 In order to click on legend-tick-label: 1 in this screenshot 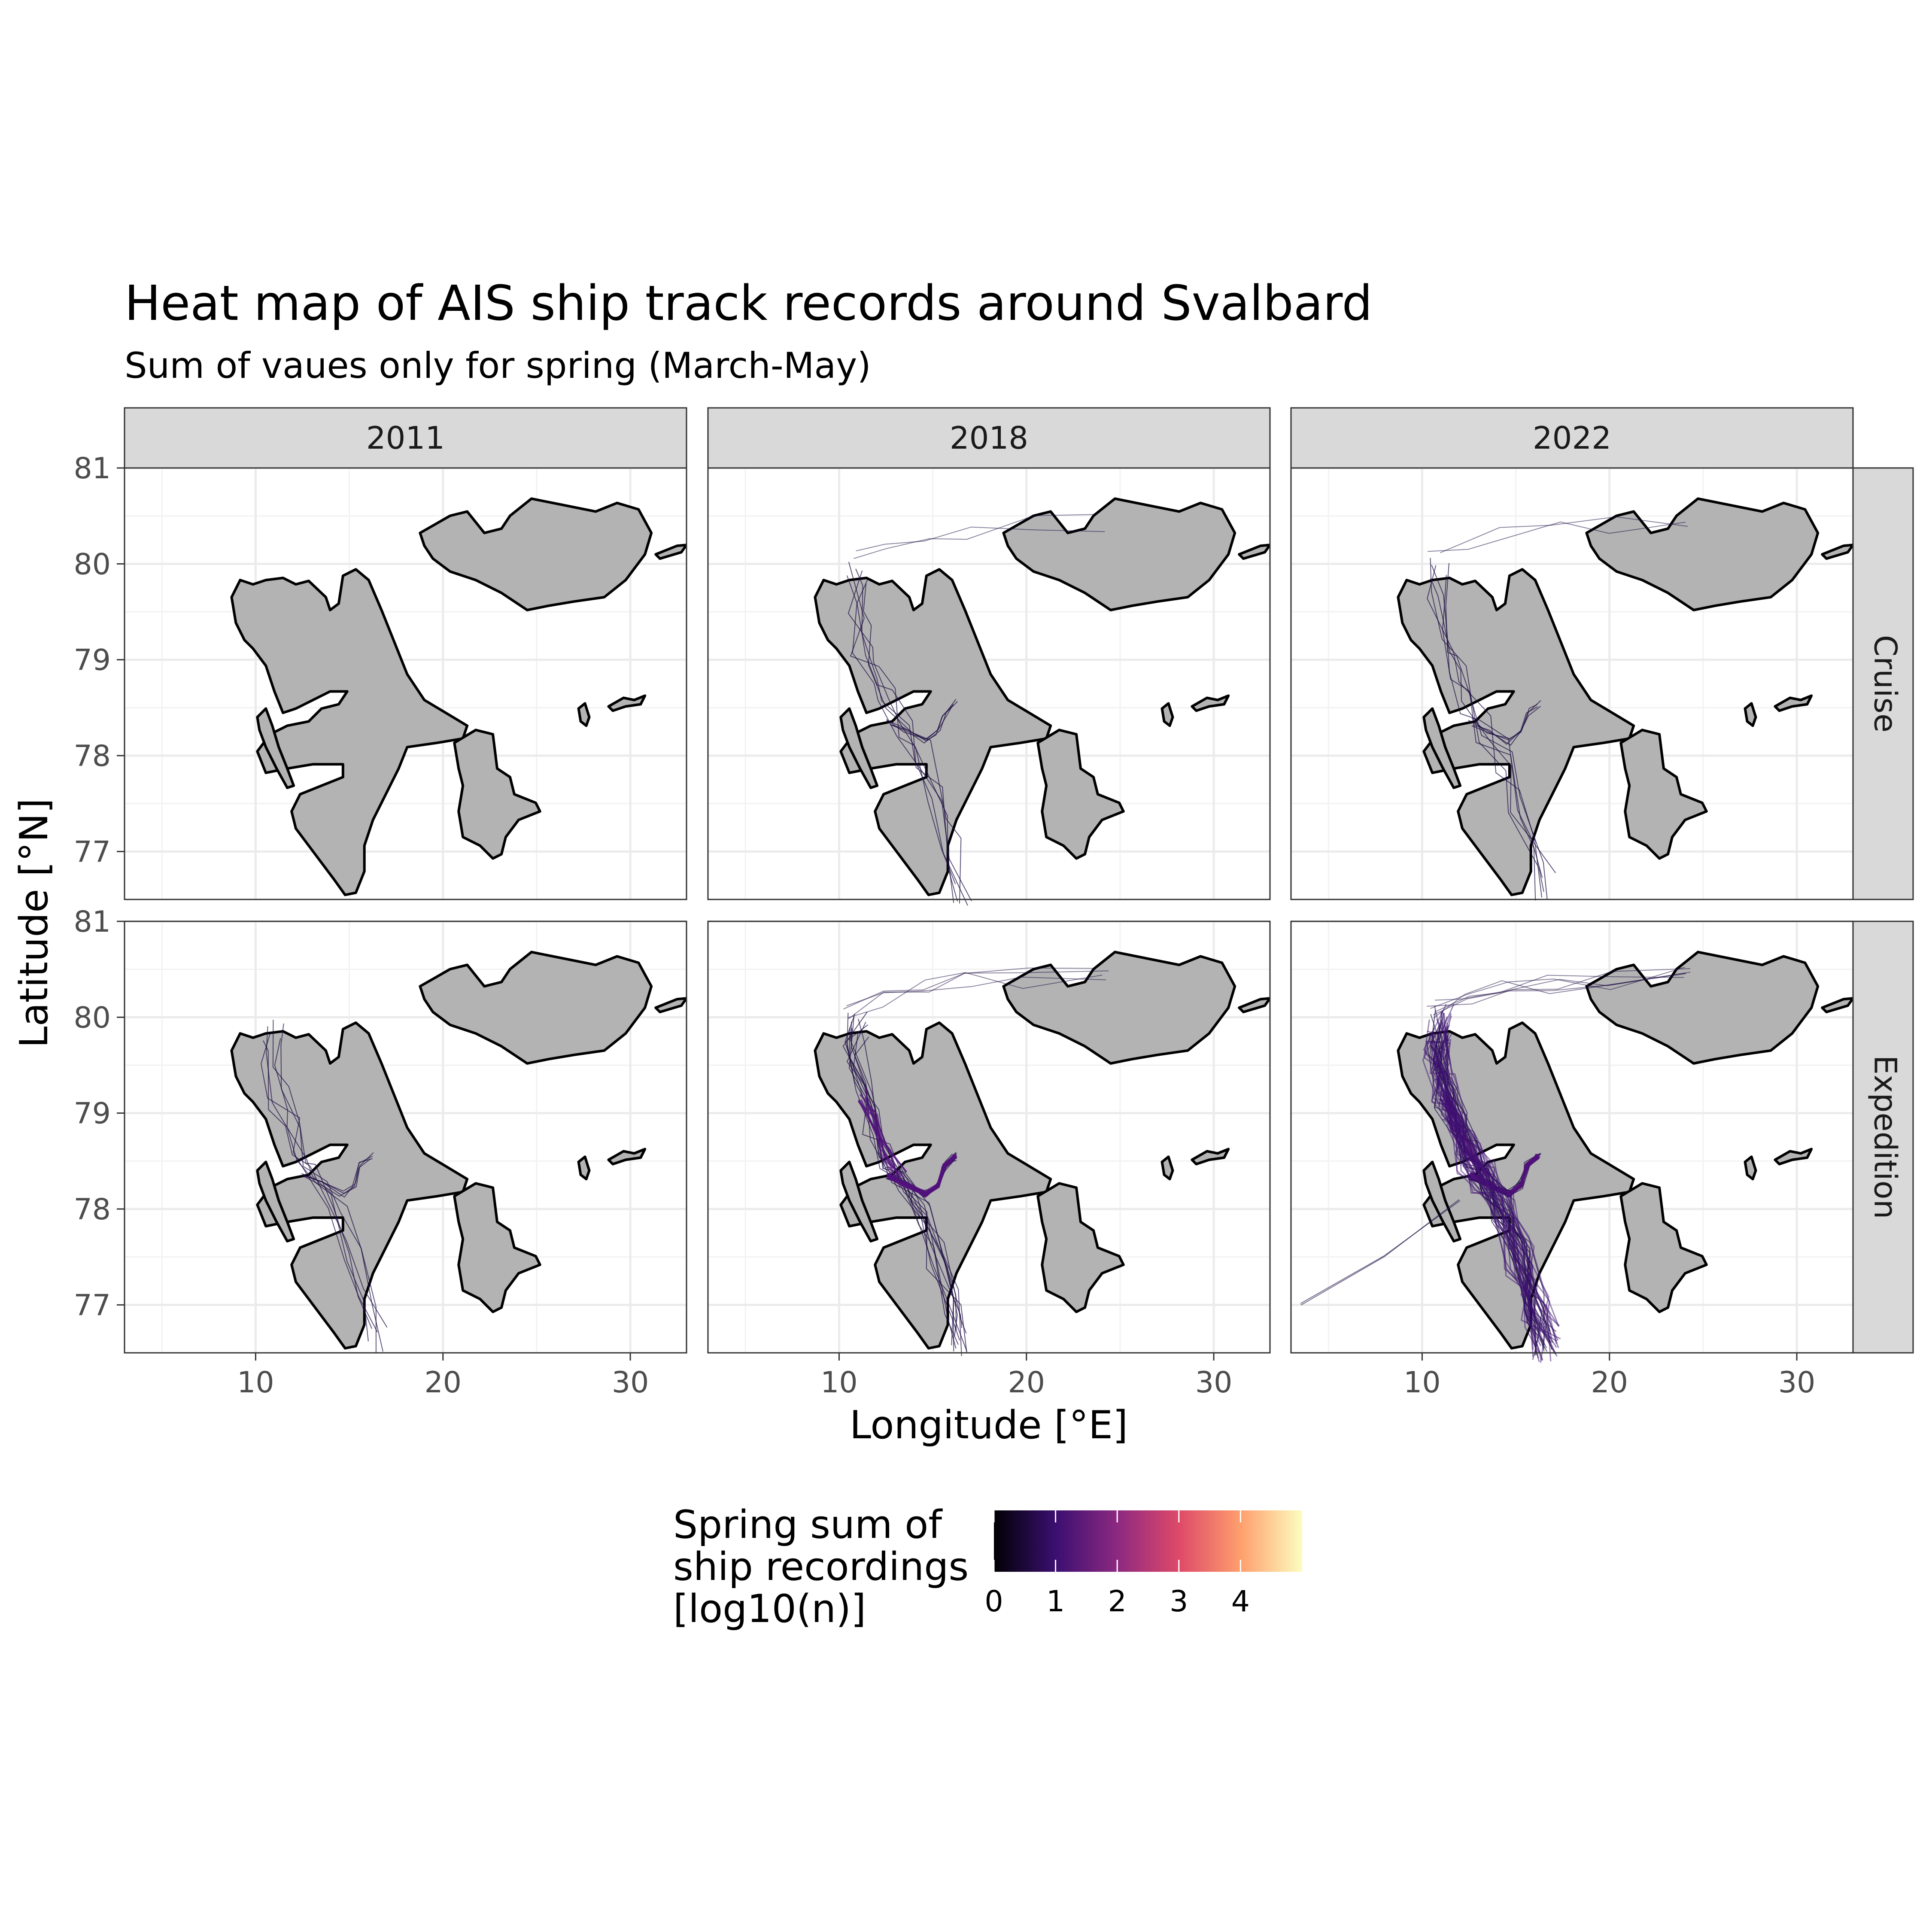, I will do `click(1056, 1602)`.